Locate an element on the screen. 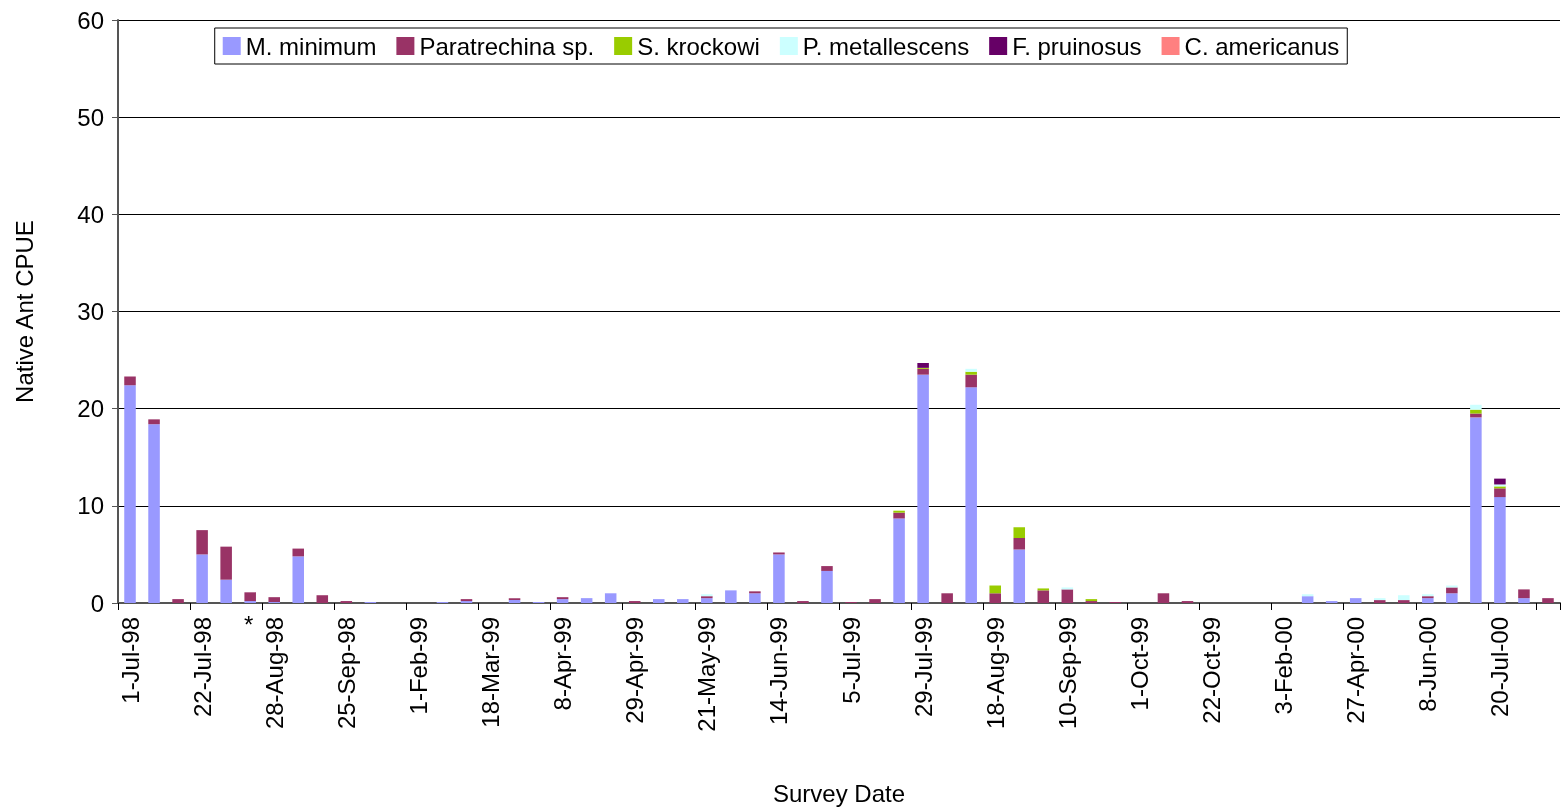 Image resolution: width=1562 pixels, height=810 pixels. x-tick-label: 22-Oct-99 is located at coordinates (1212, 670).